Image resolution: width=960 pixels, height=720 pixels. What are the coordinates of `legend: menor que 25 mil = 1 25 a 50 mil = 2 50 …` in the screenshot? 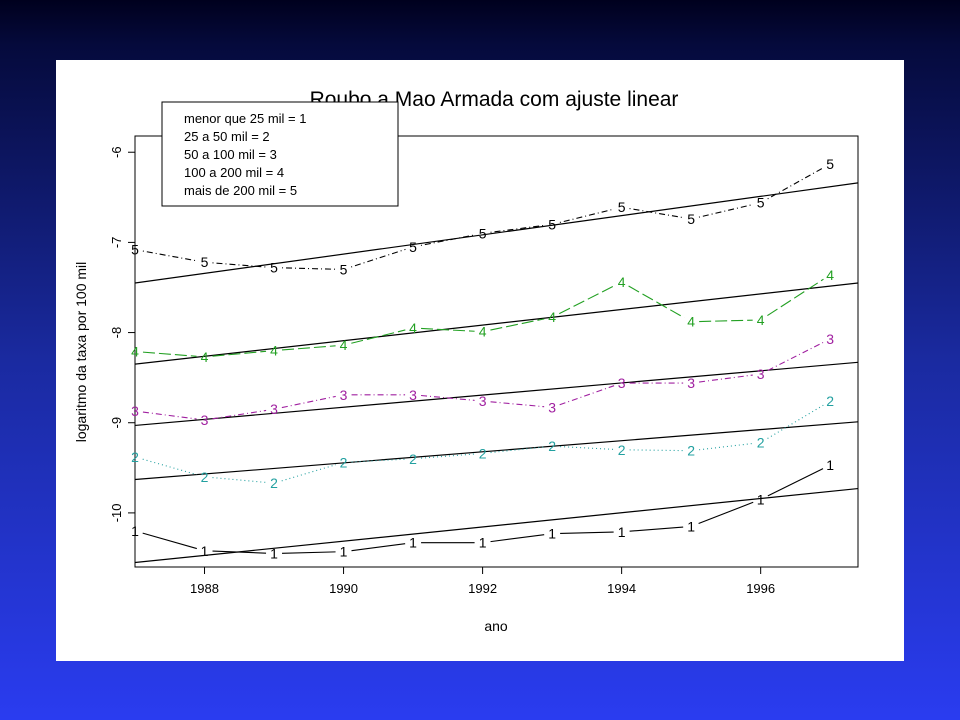 It's located at (280, 154).